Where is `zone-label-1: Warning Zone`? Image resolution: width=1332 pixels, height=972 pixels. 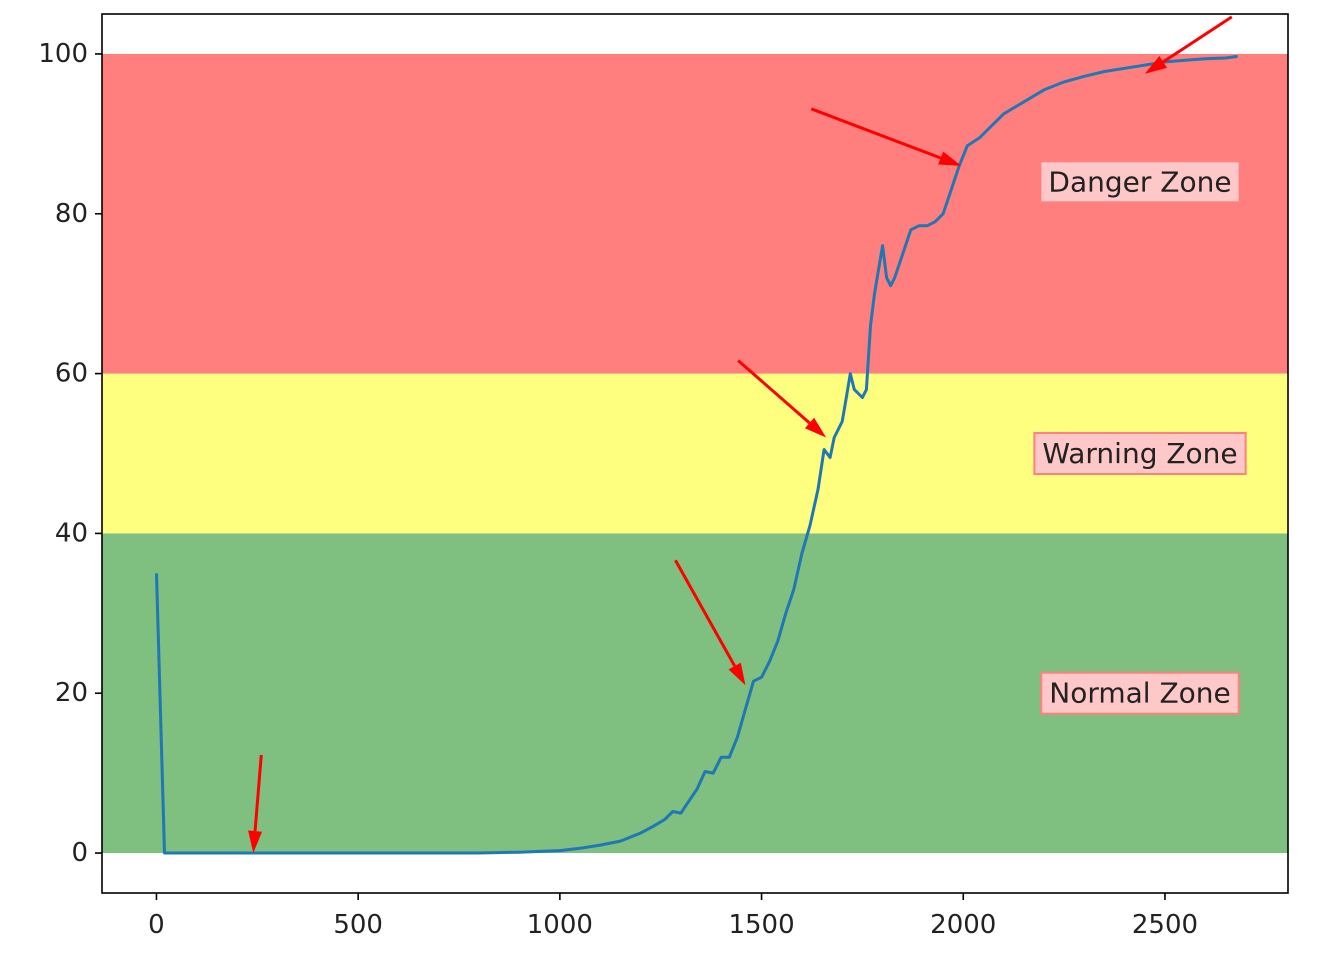 zone-label-1: Warning Zone is located at coordinates (1140, 453).